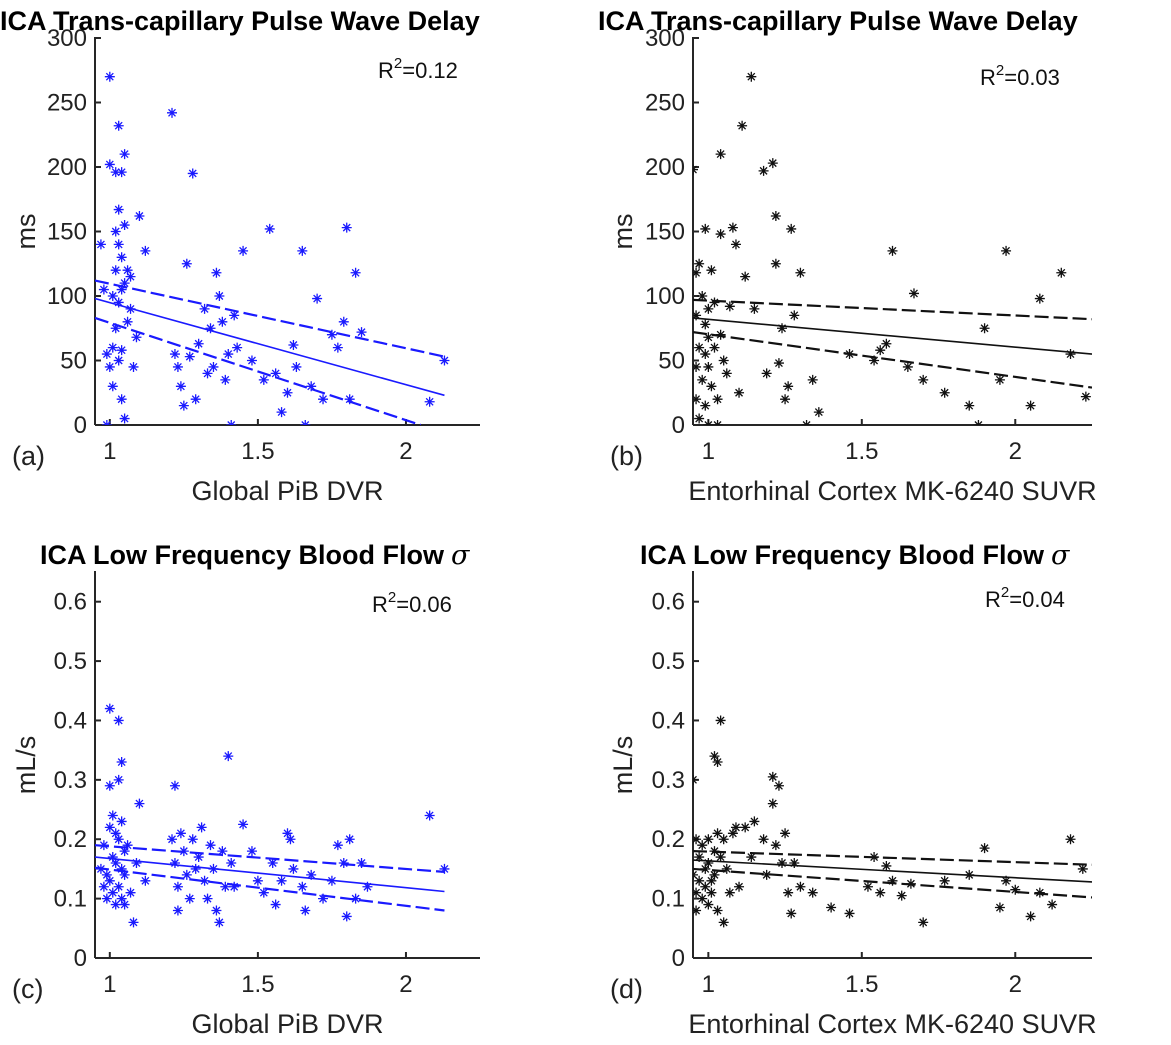 The width and height of the screenshot is (1171, 1045). I want to click on y-tick-label: 200, so click(665, 167).